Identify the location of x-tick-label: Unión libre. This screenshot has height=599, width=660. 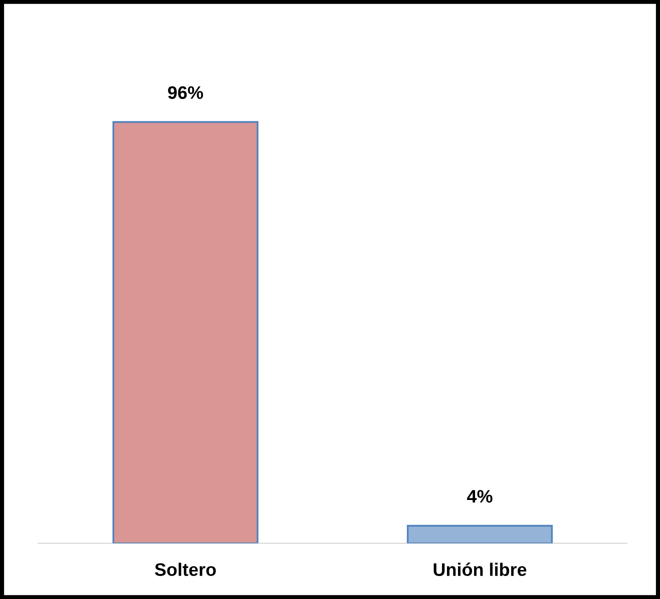
(480, 569).